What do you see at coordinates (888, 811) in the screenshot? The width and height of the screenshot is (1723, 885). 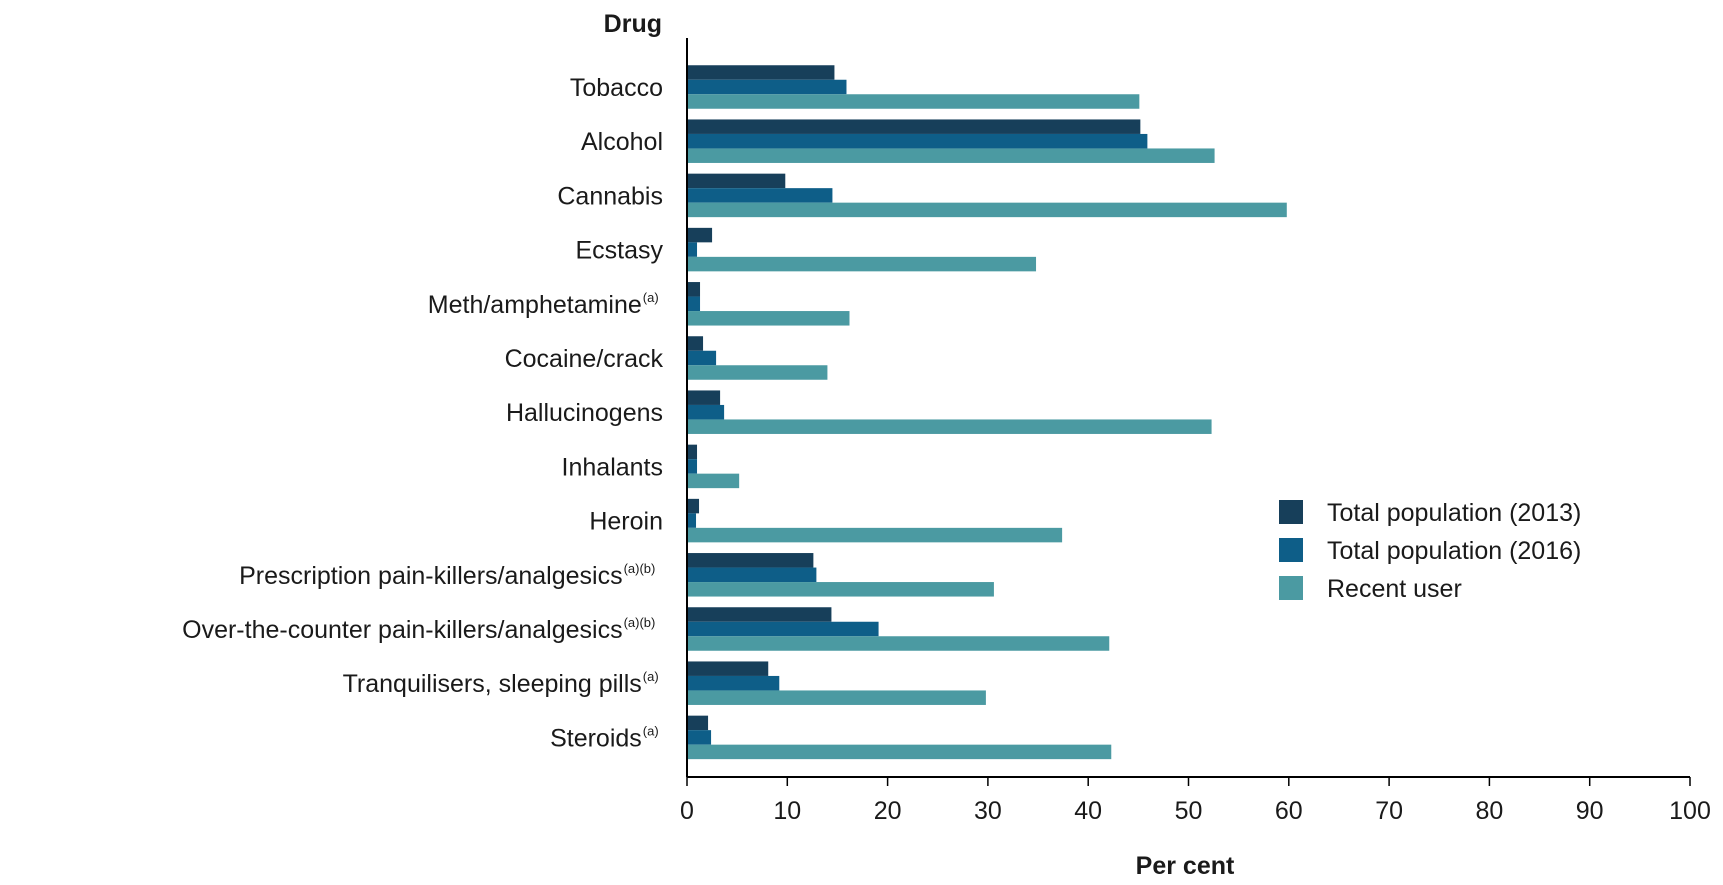 I see `x-tick-label: 20` at bounding box center [888, 811].